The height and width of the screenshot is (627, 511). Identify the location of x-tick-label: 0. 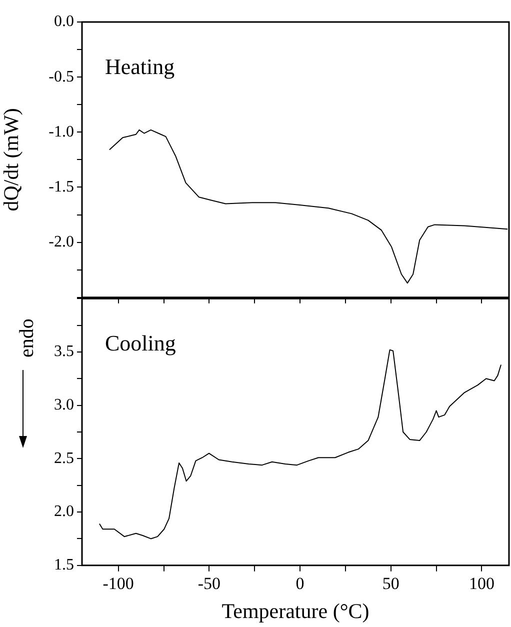
(300, 584).